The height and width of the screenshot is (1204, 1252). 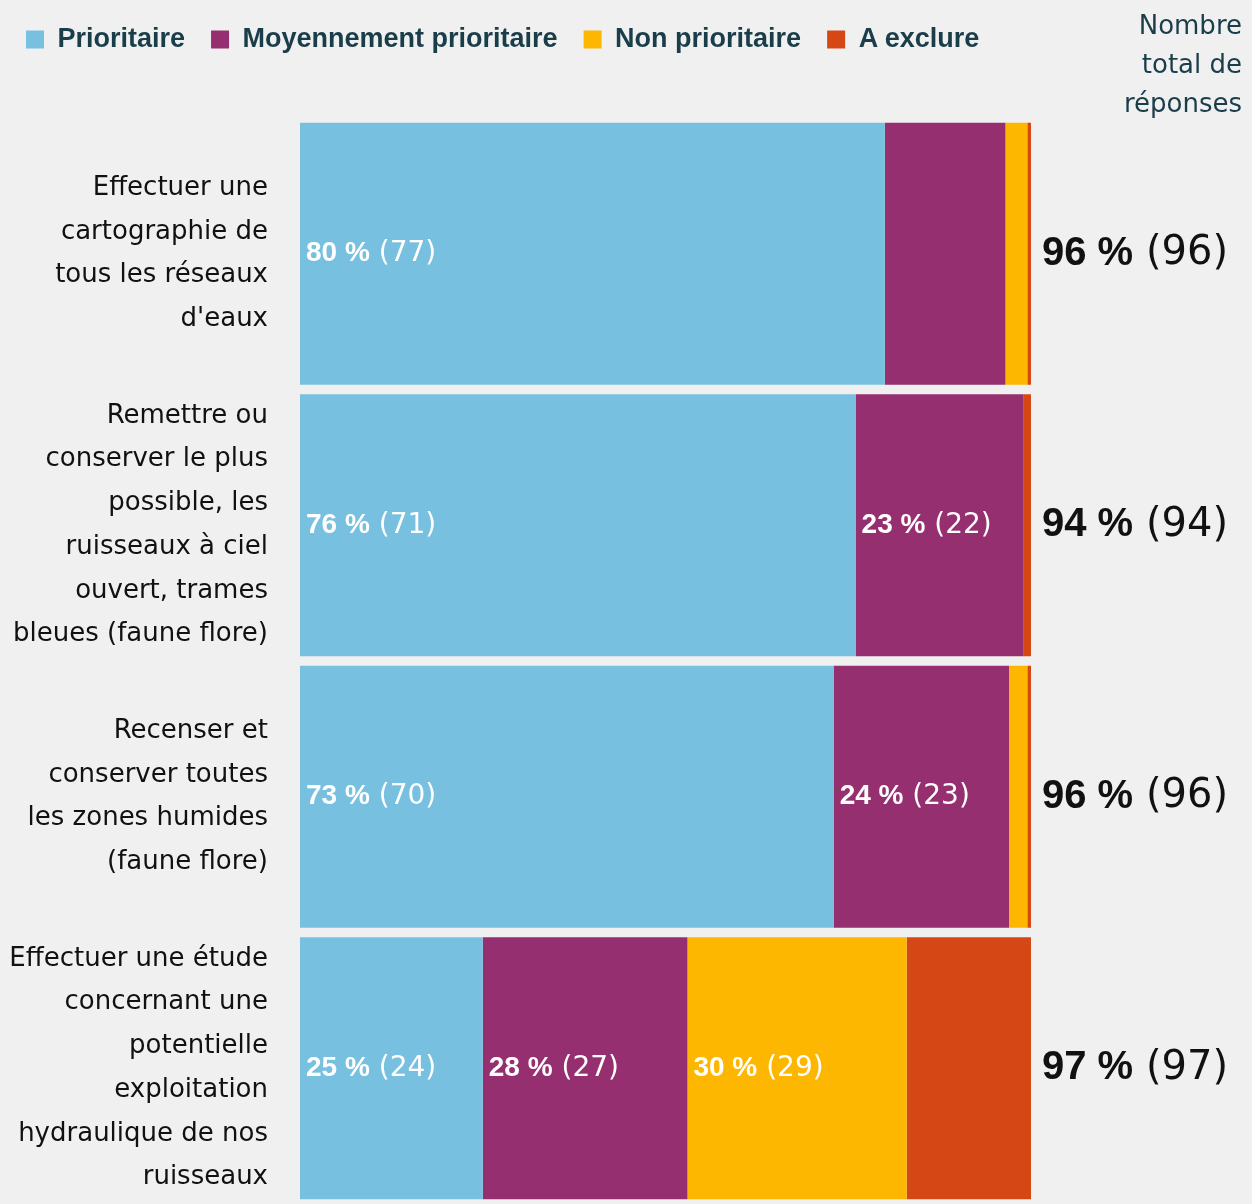 What do you see at coordinates (371, 252) in the screenshot?
I see `data-label: 80 % (77)` at bounding box center [371, 252].